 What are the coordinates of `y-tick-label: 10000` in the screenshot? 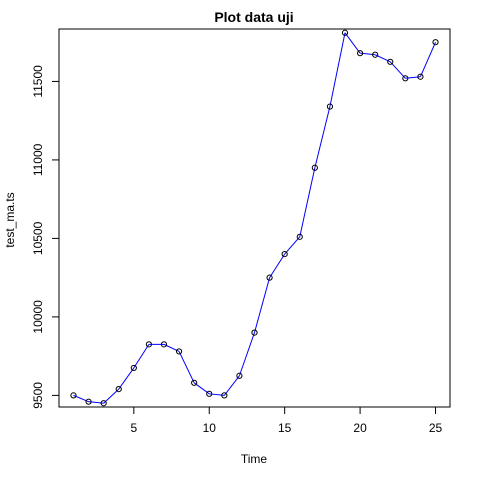 It's located at (38, 317).